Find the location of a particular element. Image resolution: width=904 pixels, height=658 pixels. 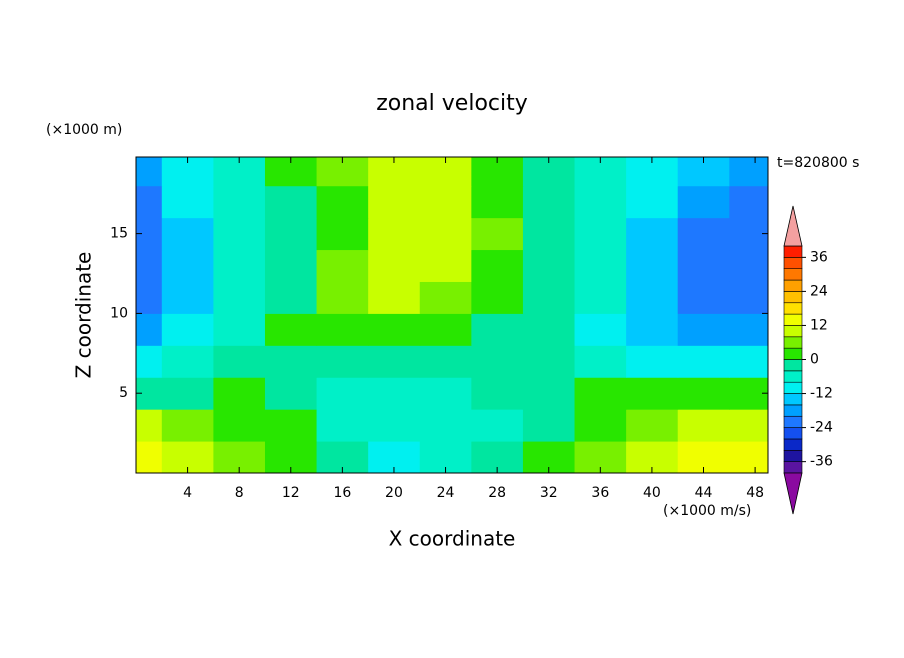

x-tick-label: 8 is located at coordinates (239, 493).